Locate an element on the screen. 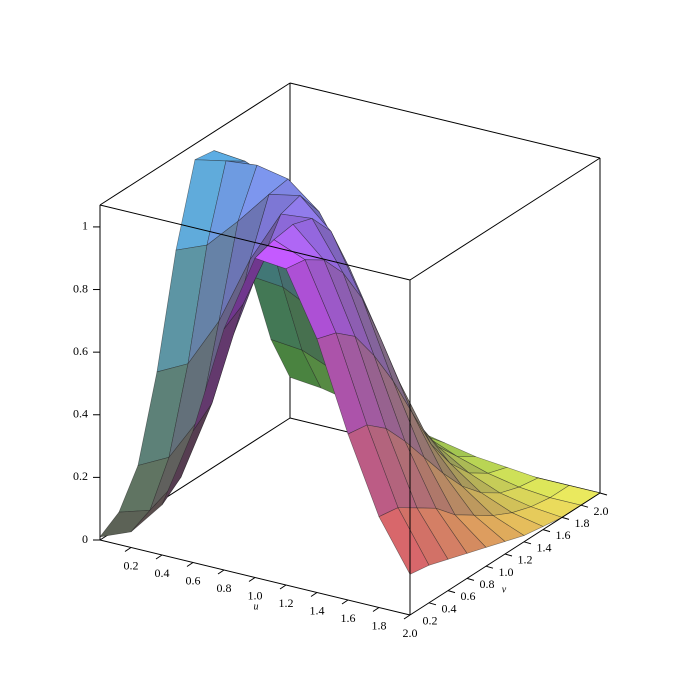  zticks-label: 1 is located at coordinates (85, 226).